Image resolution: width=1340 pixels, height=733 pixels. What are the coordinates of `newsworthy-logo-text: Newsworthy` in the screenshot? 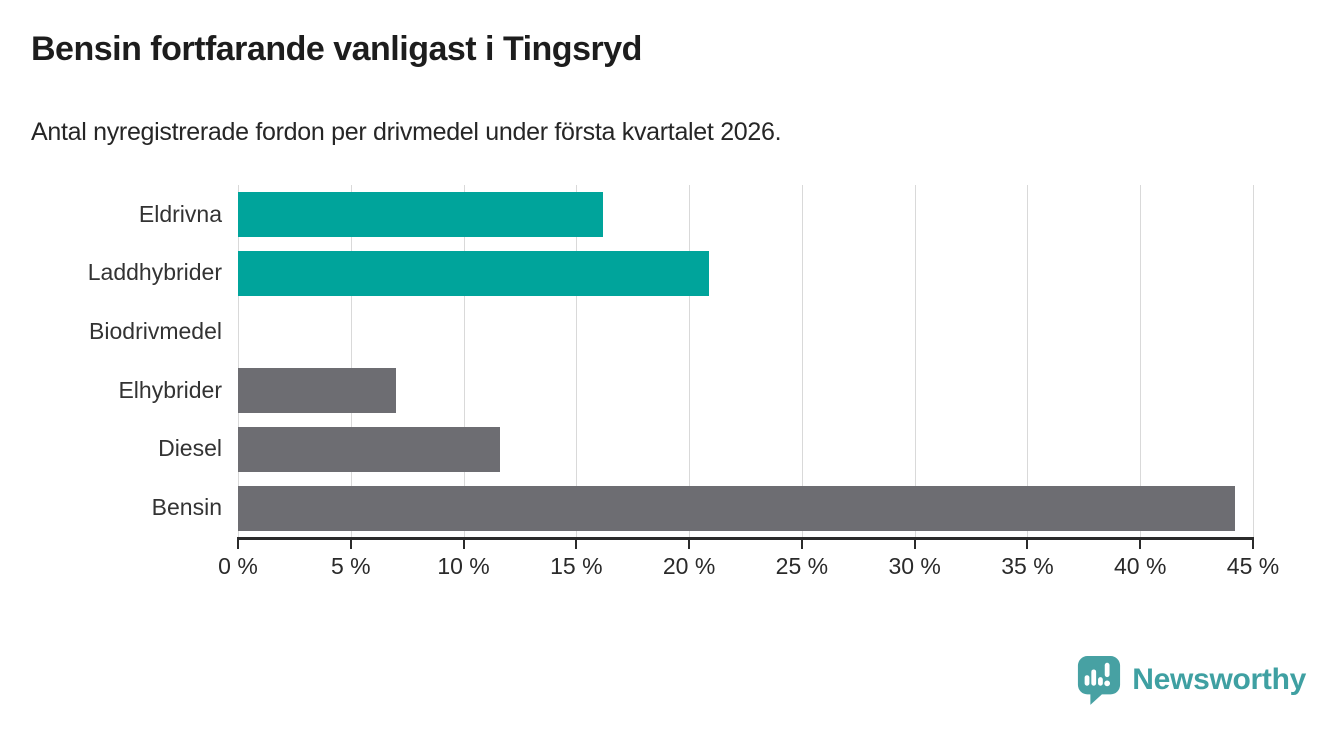 It's located at (1219, 679).